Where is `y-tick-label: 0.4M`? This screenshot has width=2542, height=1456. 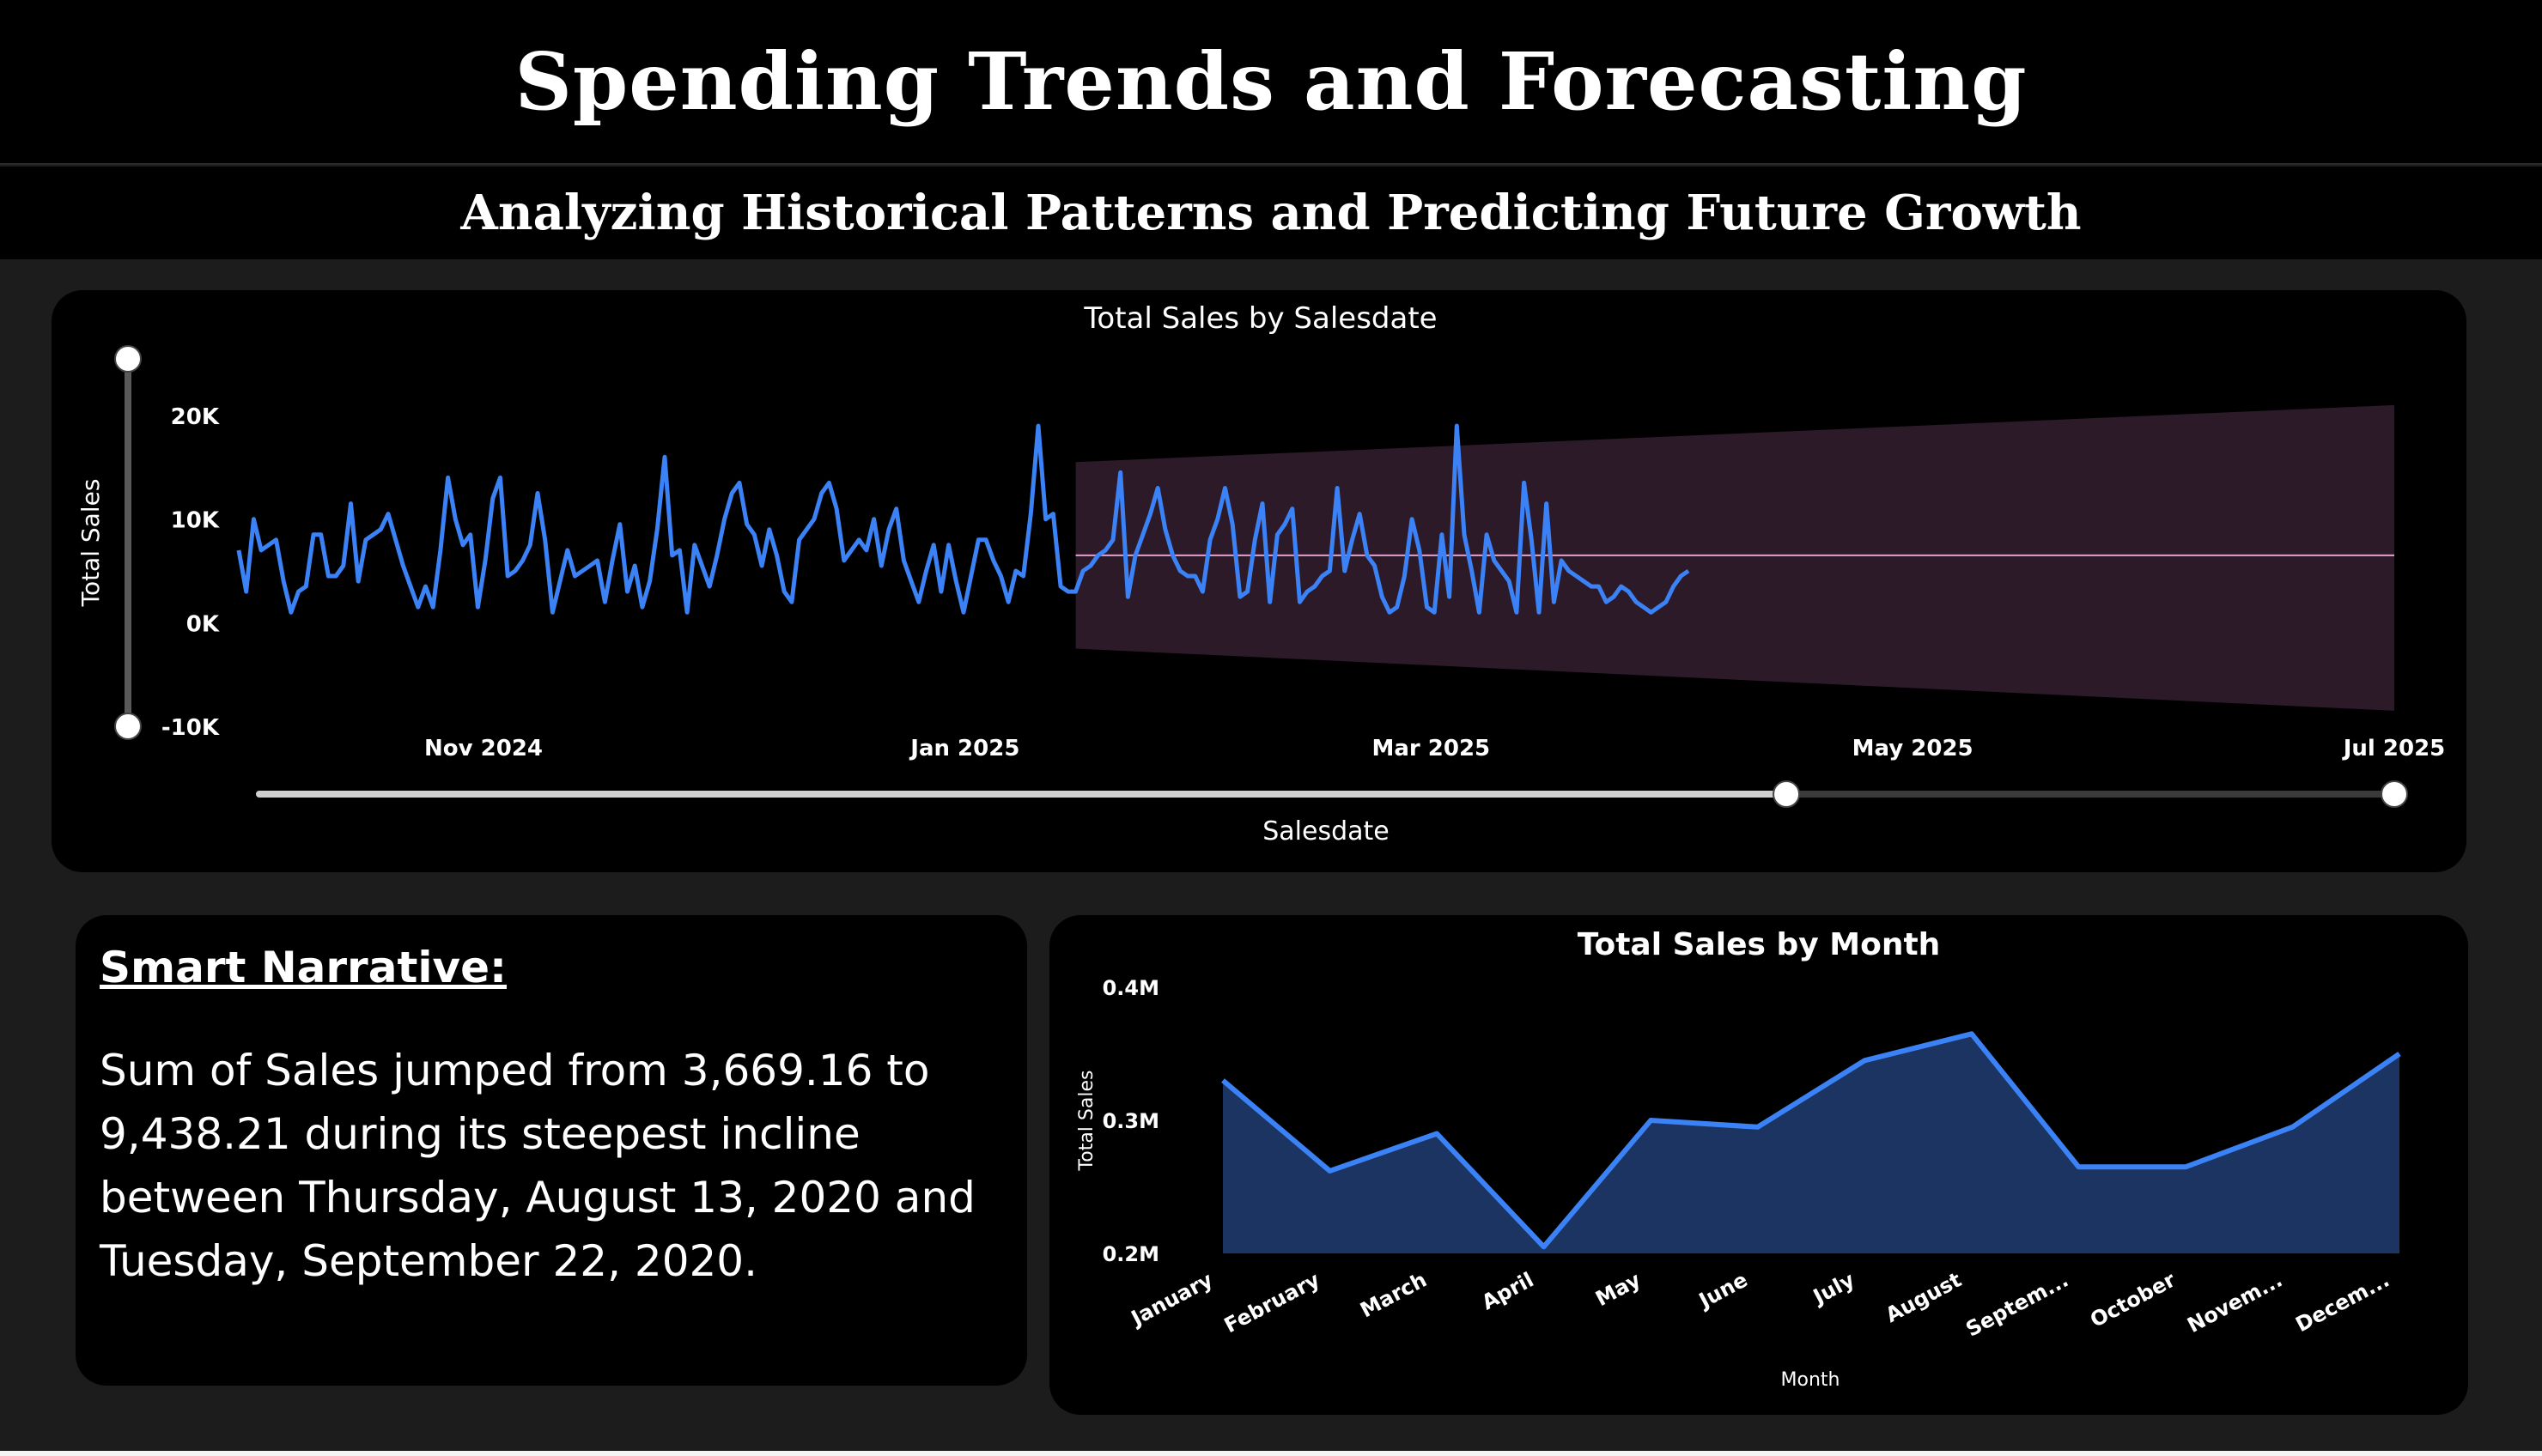 y-tick-label: 0.4M is located at coordinates (1131, 988).